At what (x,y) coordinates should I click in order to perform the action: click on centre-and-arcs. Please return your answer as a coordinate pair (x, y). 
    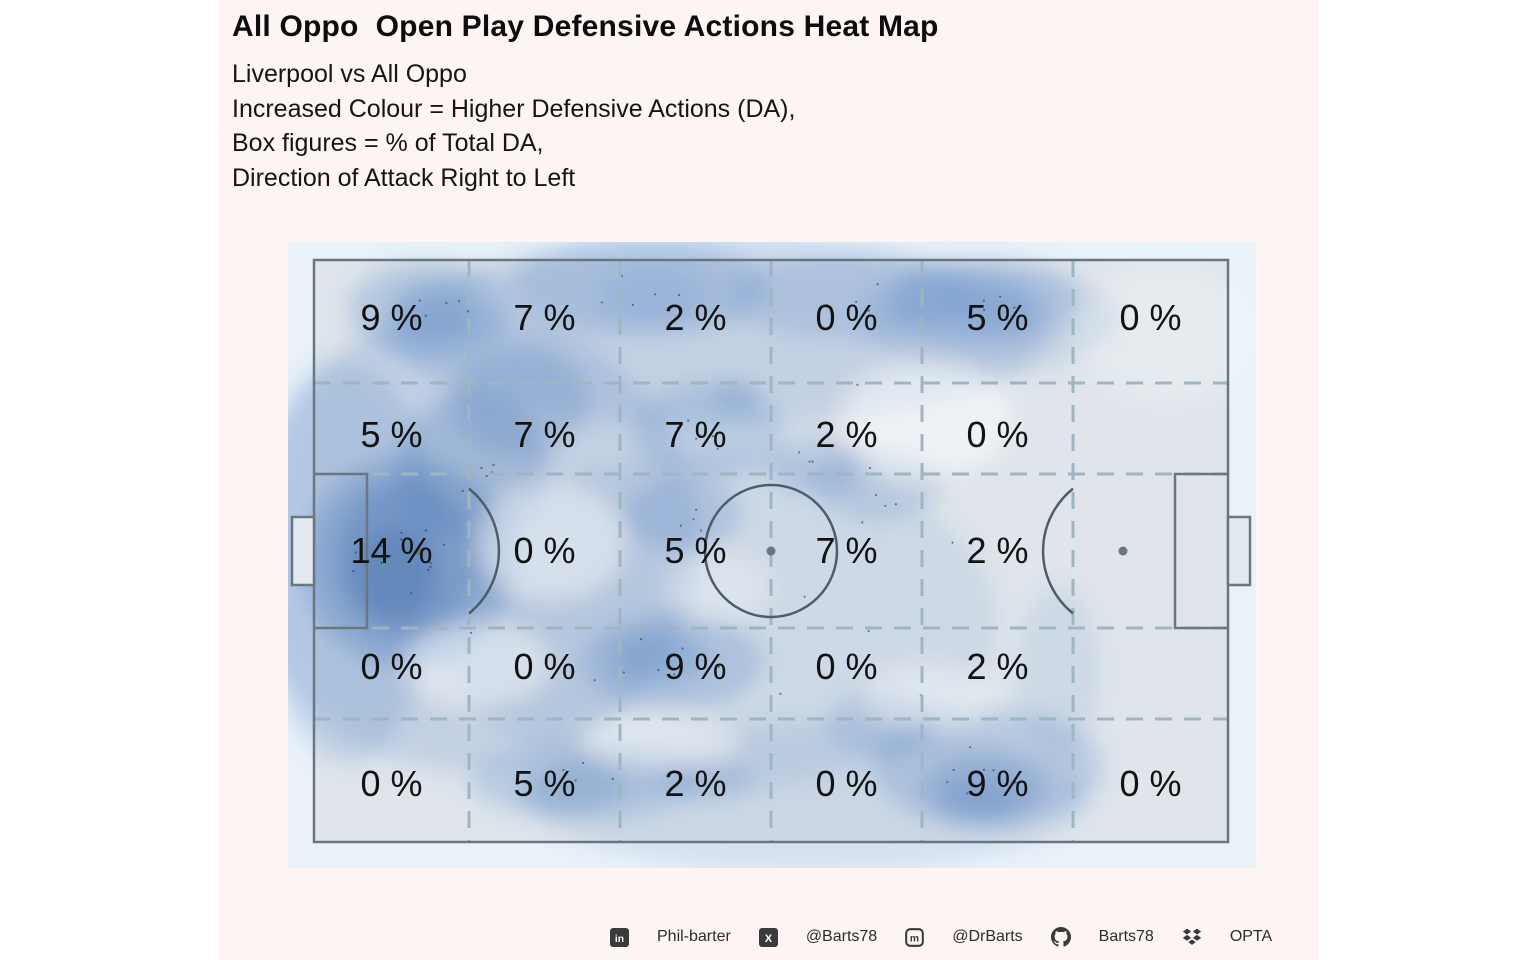
    Looking at the image, I should click on (771, 551).